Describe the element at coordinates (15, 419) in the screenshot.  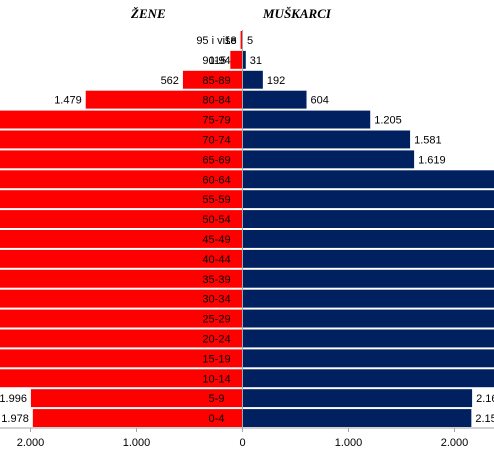
I see `label-women-0-4: 1.978` at that location.